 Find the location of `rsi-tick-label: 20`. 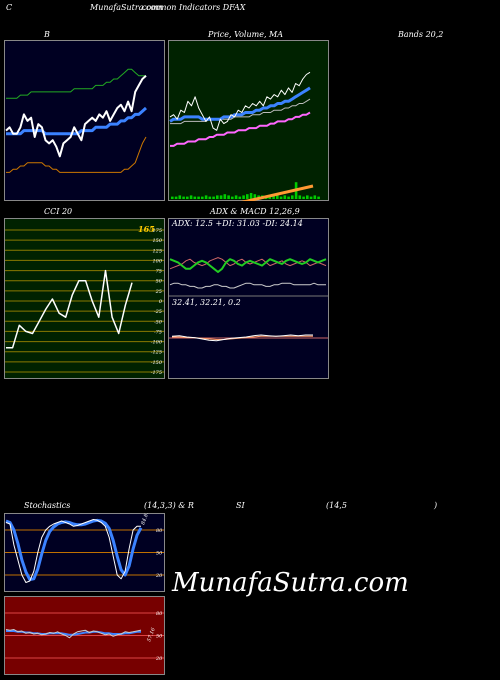

rsi-tick-label: 20 is located at coordinates (159, 659).